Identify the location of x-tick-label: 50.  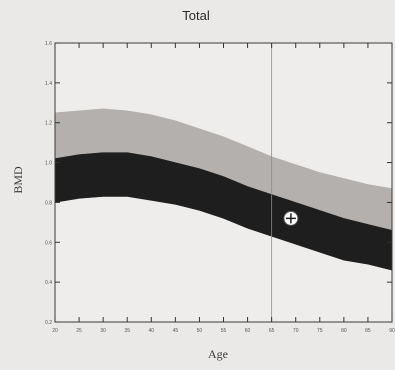
(200, 331).